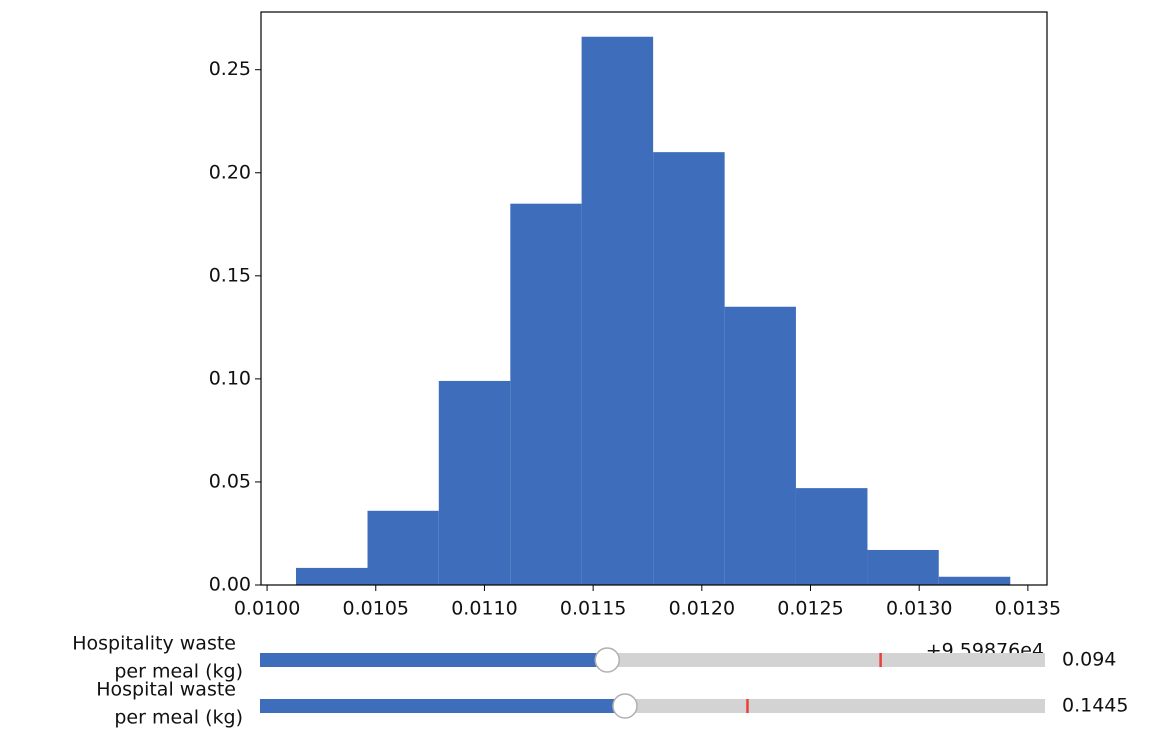 Image resolution: width=1160 pixels, height=738 pixels. What do you see at coordinates (1028, 609) in the screenshot?
I see `x-tick-label: 0.0135` at bounding box center [1028, 609].